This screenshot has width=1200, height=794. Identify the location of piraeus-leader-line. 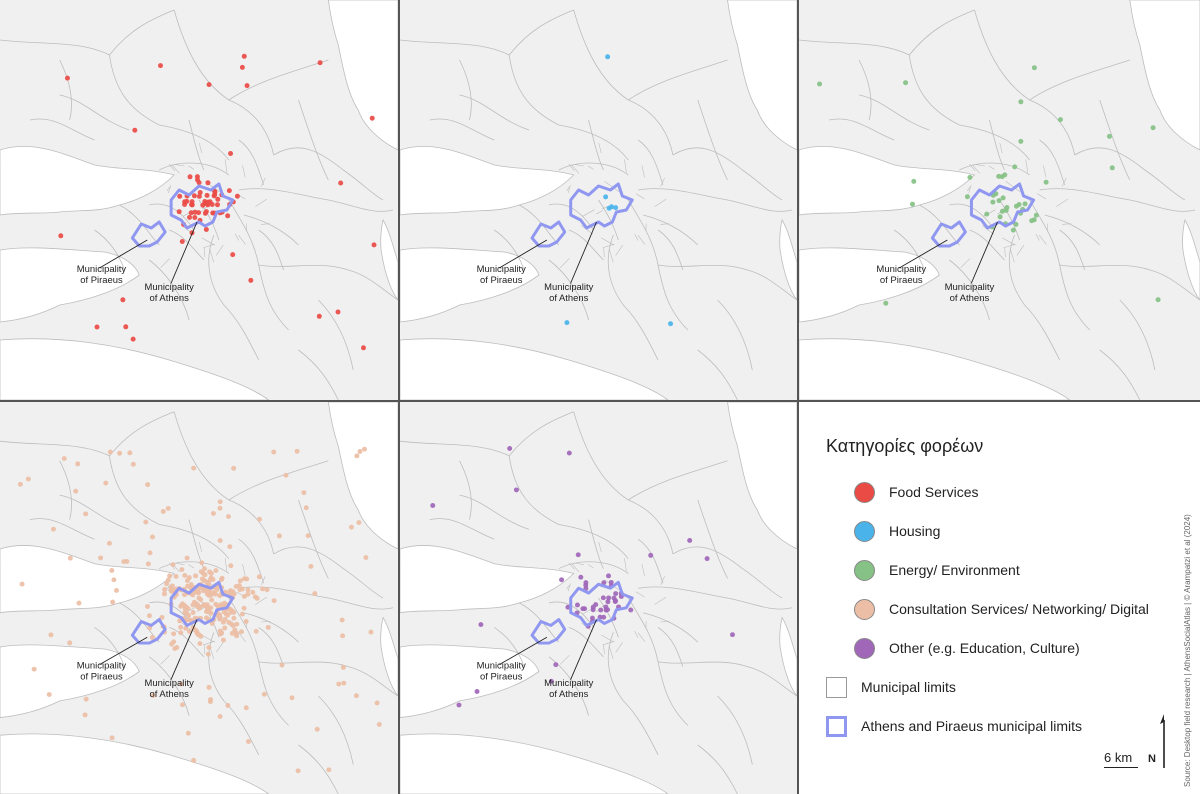
(523, 651).